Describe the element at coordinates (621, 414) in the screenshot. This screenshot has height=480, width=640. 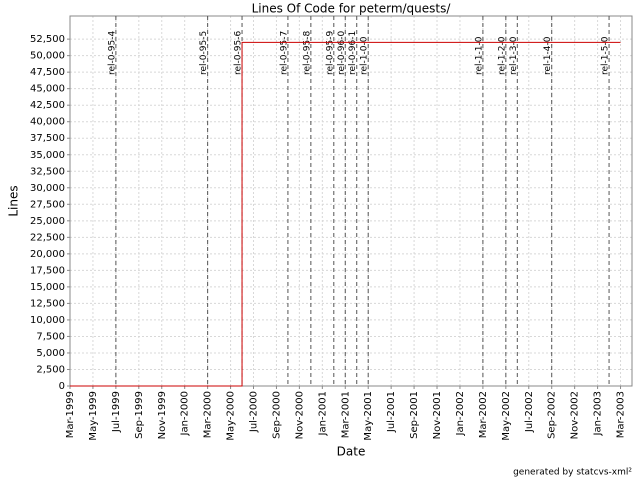
I see `x-tick-label: Mar-2003` at that location.